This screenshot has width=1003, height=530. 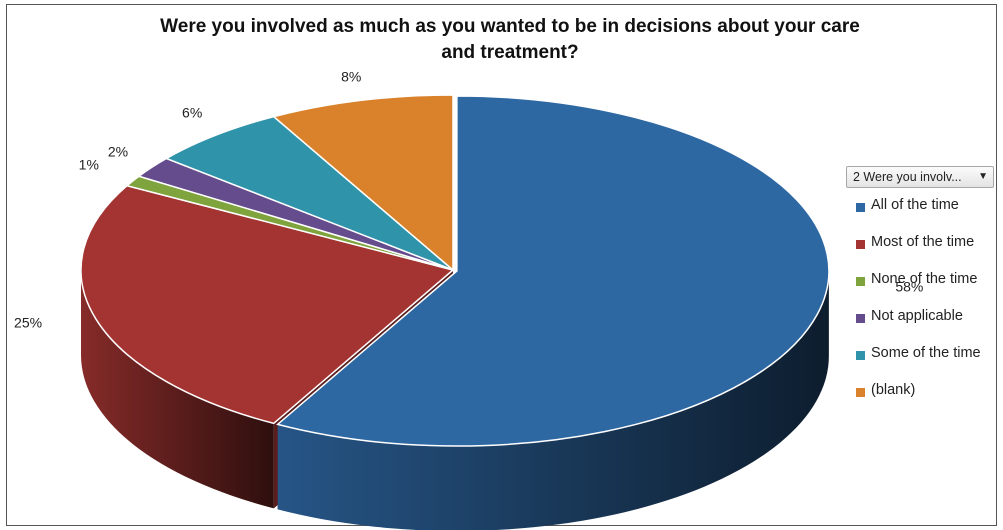 What do you see at coordinates (918, 363) in the screenshot?
I see `legend-item-some-of-the-time: Some of the time` at bounding box center [918, 363].